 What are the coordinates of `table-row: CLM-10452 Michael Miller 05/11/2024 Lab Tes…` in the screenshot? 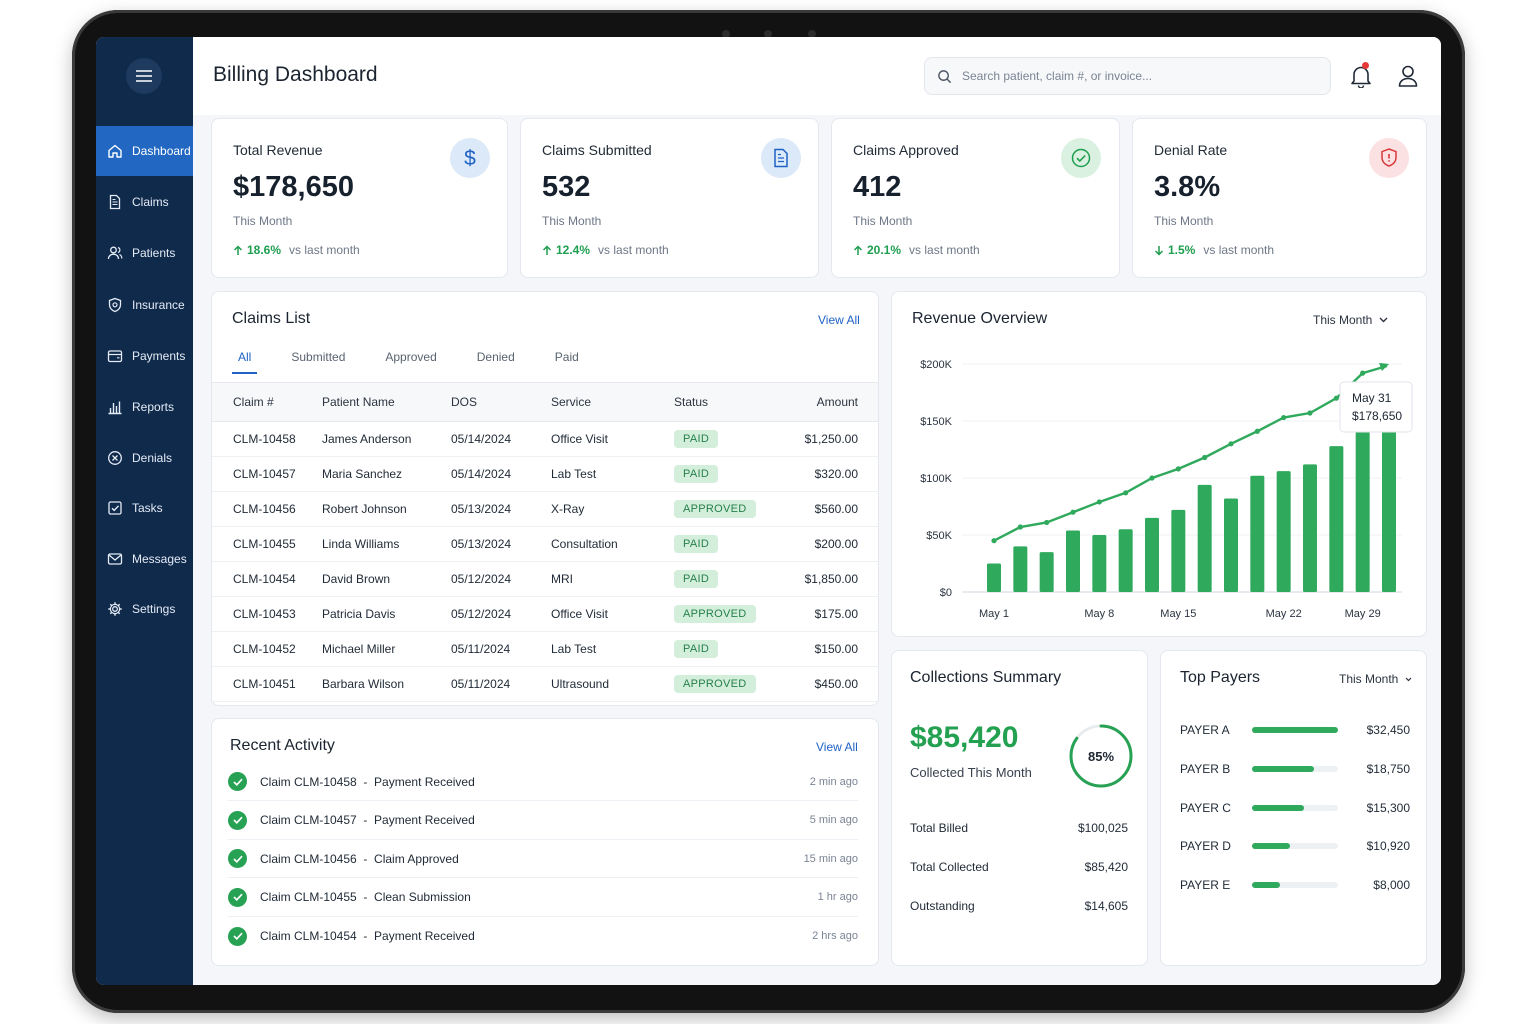 It's located at (545, 649).